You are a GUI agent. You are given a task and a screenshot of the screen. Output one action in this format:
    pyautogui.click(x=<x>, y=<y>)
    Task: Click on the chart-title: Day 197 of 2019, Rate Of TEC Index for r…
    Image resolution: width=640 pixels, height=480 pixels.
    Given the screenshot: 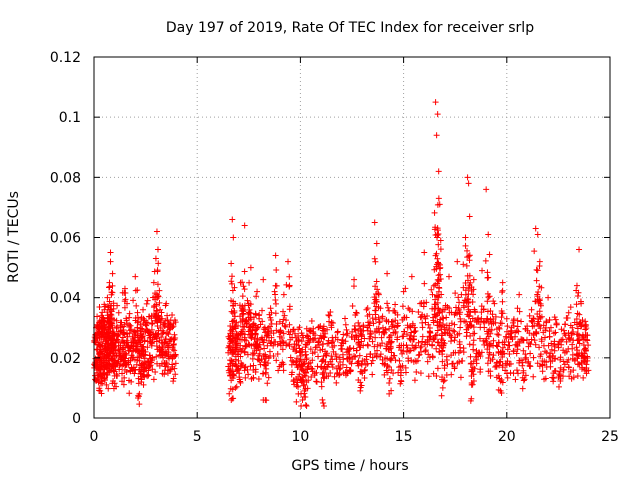 What is the action you would take?
    pyautogui.click(x=350, y=28)
    